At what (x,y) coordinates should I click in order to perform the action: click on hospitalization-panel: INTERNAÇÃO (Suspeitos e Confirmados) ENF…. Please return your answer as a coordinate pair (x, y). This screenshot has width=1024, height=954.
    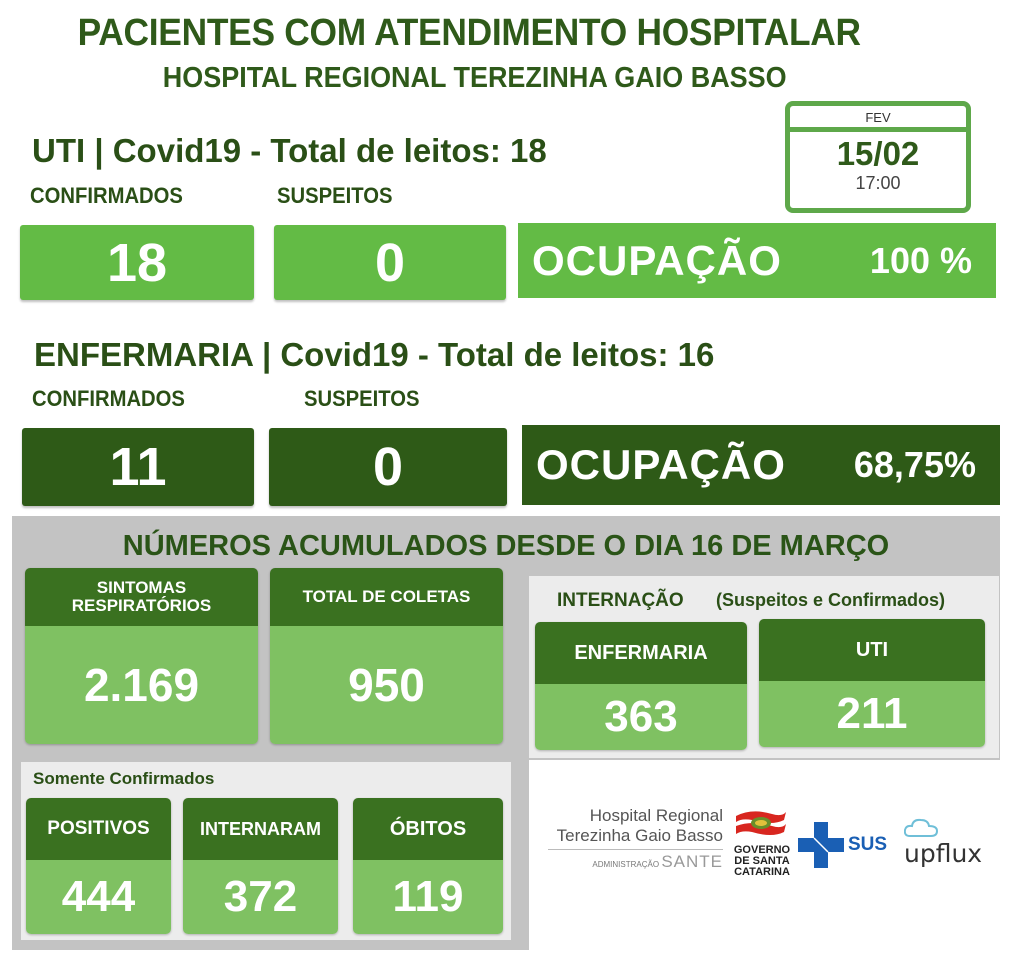
    Looking at the image, I should click on (764, 667).